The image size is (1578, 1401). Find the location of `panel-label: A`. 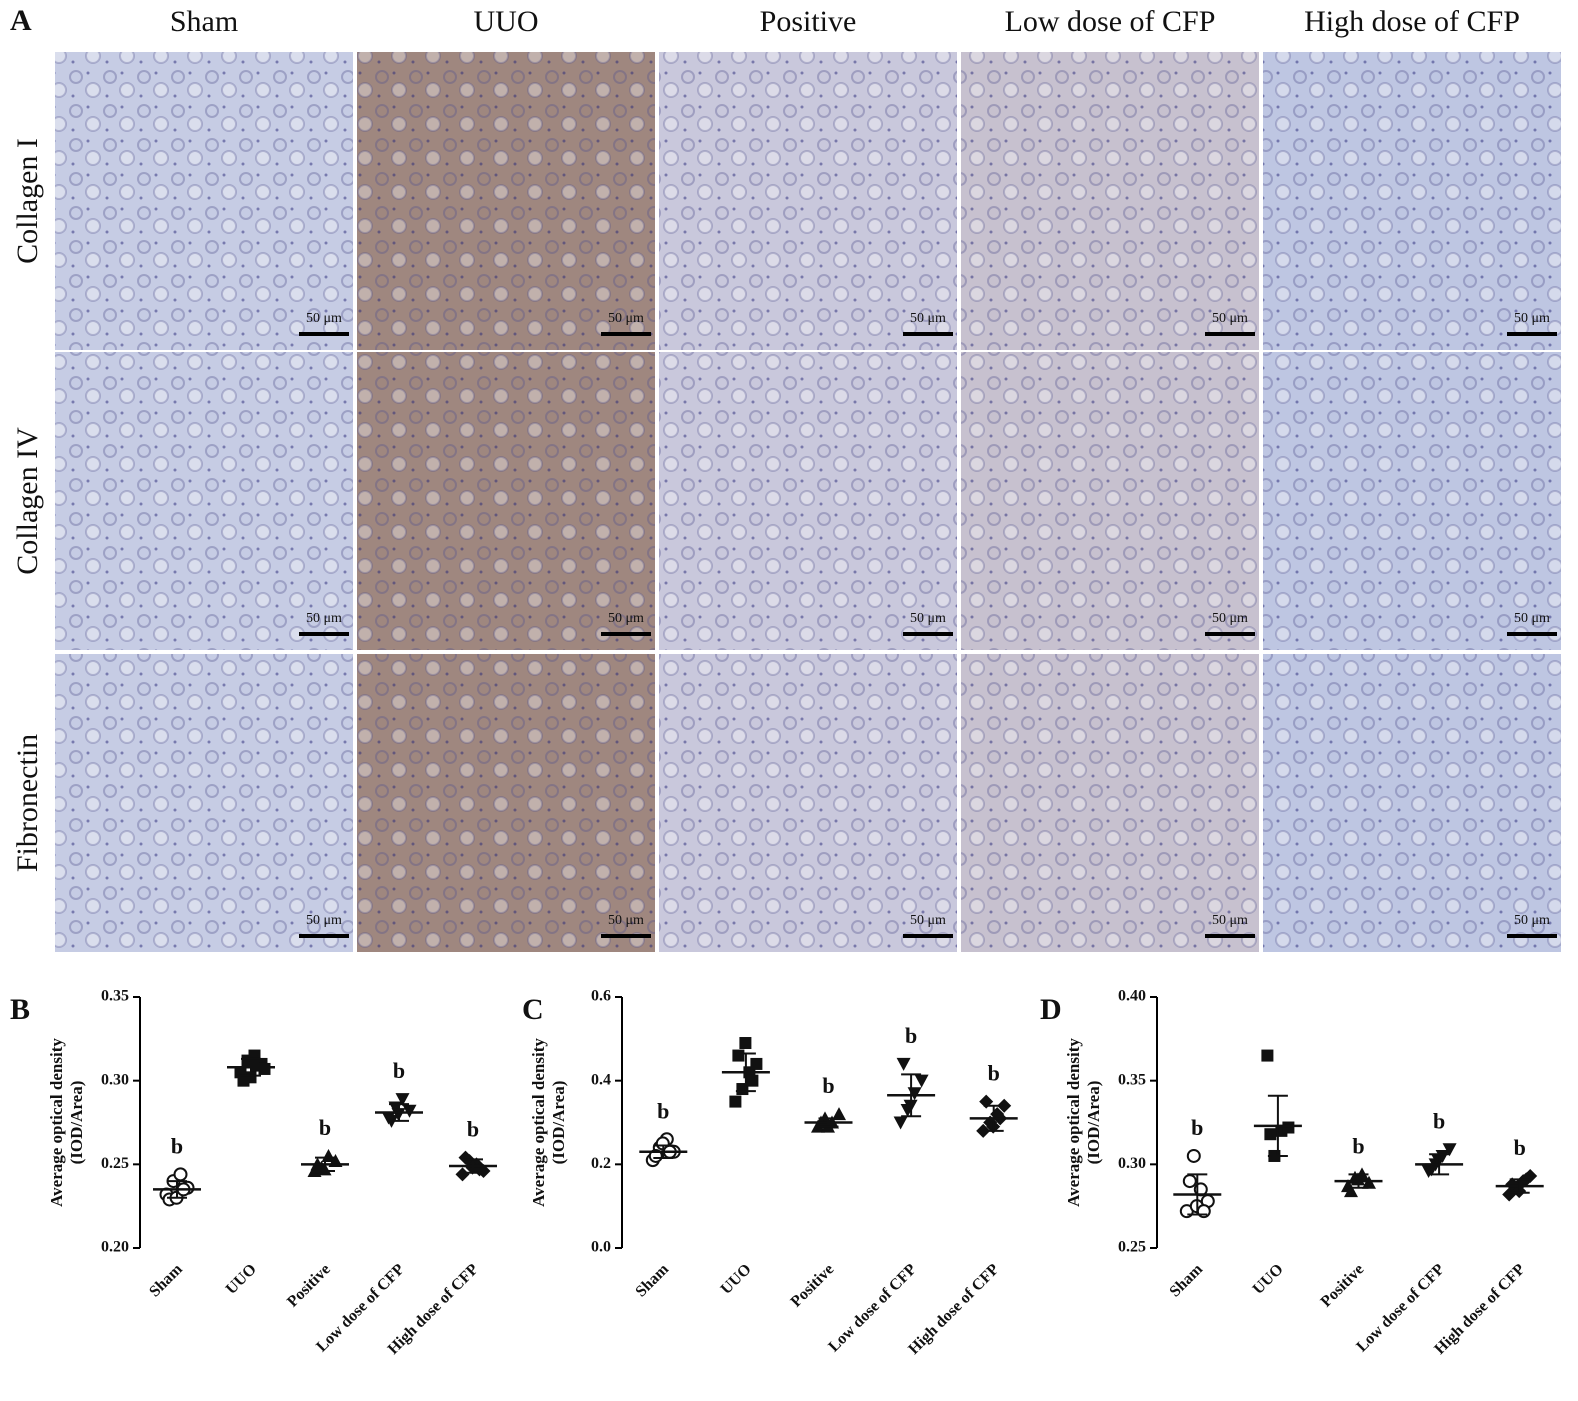

panel-label: A is located at coordinates (21, 20).